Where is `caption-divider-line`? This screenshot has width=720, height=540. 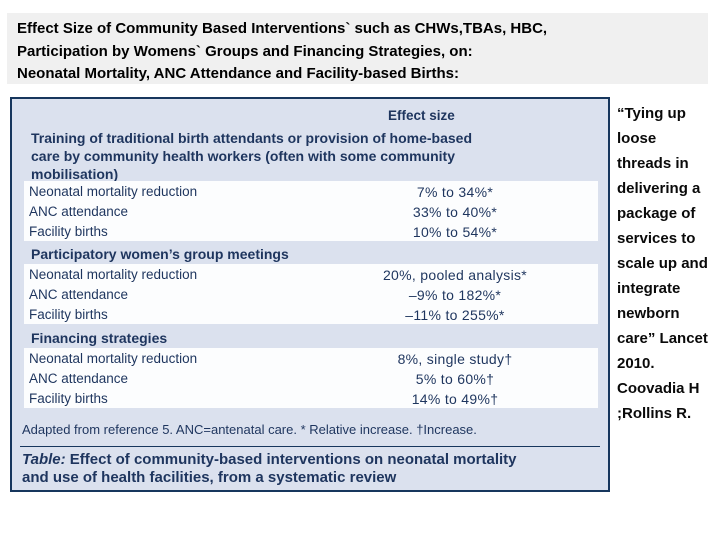 caption-divider-line is located at coordinates (310, 446).